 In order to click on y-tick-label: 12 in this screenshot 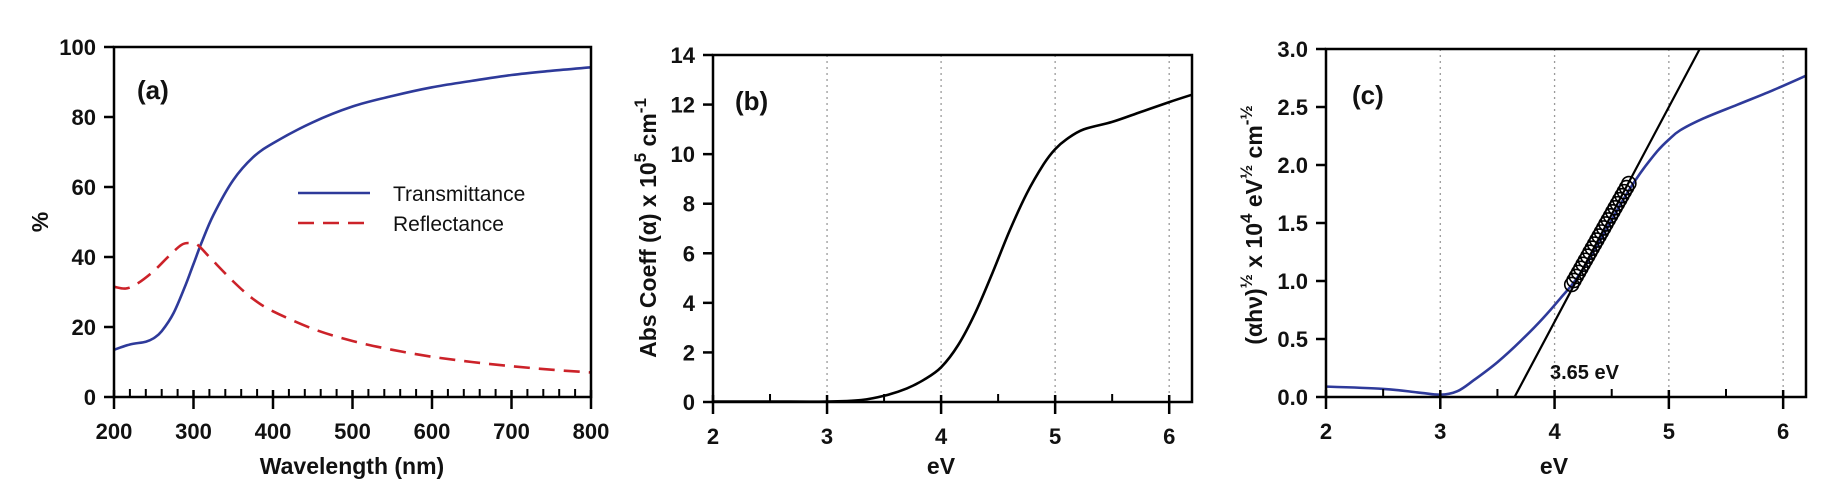, I will do `click(683, 105)`.